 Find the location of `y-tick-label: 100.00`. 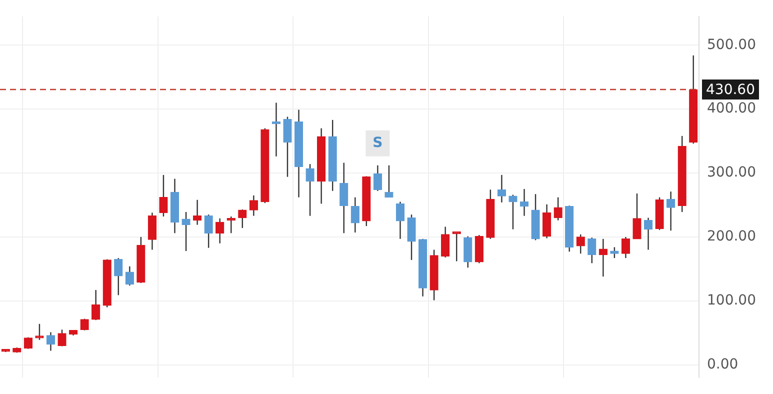

y-tick-label: 100.00 is located at coordinates (731, 300).